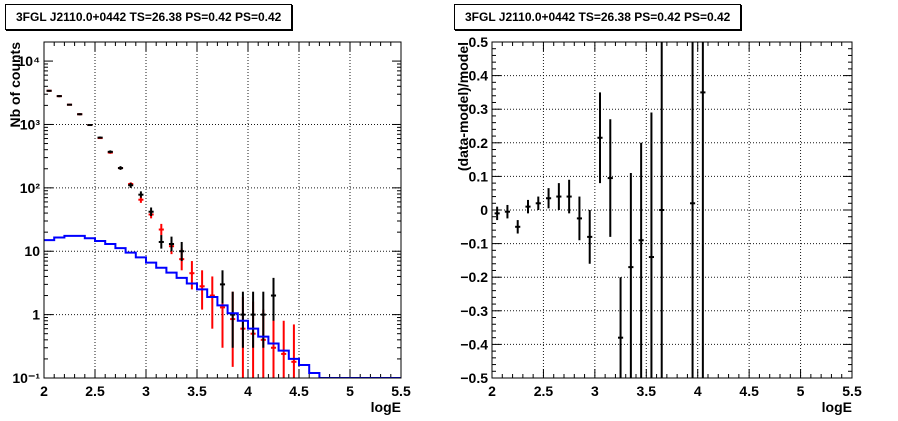 The width and height of the screenshot is (898, 421). I want to click on y-tick-label: 0.2, so click(479, 143).